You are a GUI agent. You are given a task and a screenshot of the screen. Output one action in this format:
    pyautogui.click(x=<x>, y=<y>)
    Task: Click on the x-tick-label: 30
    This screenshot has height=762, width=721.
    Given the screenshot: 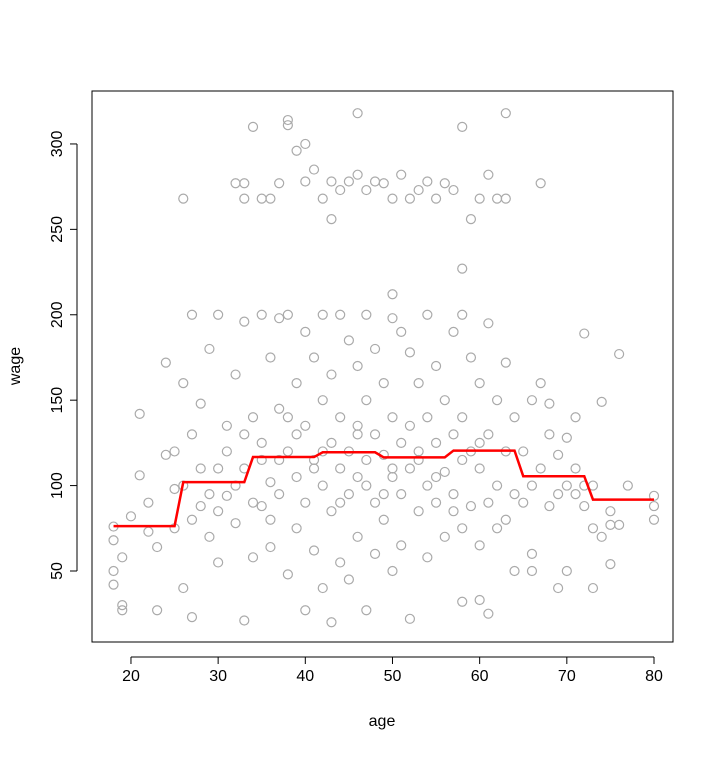 What is the action you would take?
    pyautogui.click(x=218, y=676)
    